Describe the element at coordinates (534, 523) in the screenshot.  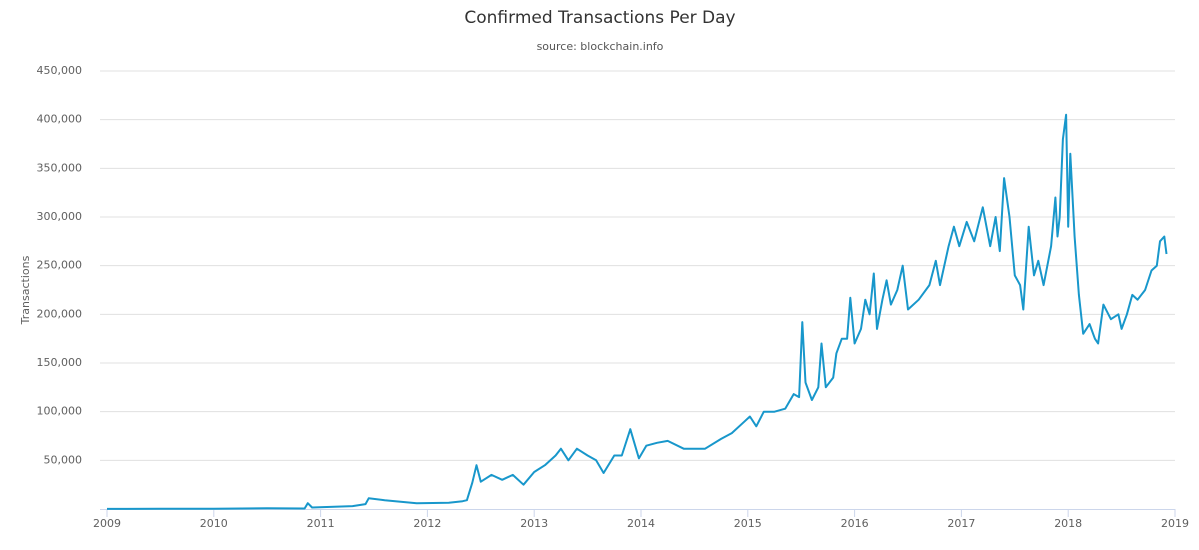
I see `x-tick-label: 2013` at that location.